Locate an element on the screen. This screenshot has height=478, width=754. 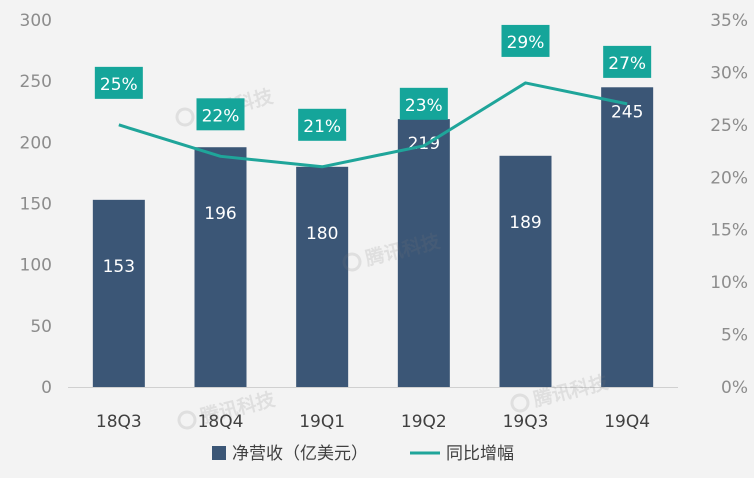
y-right-tick-label: 15% is located at coordinates (729, 231).